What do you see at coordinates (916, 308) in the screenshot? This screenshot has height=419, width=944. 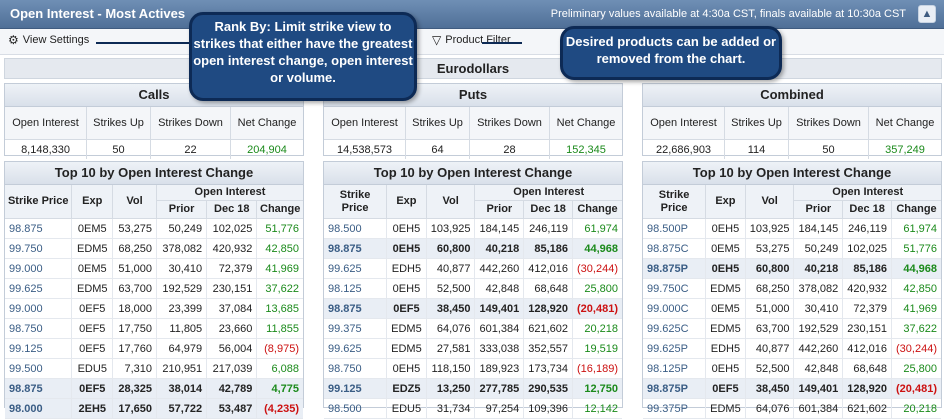 I see `change-cell: 41,969` at bounding box center [916, 308].